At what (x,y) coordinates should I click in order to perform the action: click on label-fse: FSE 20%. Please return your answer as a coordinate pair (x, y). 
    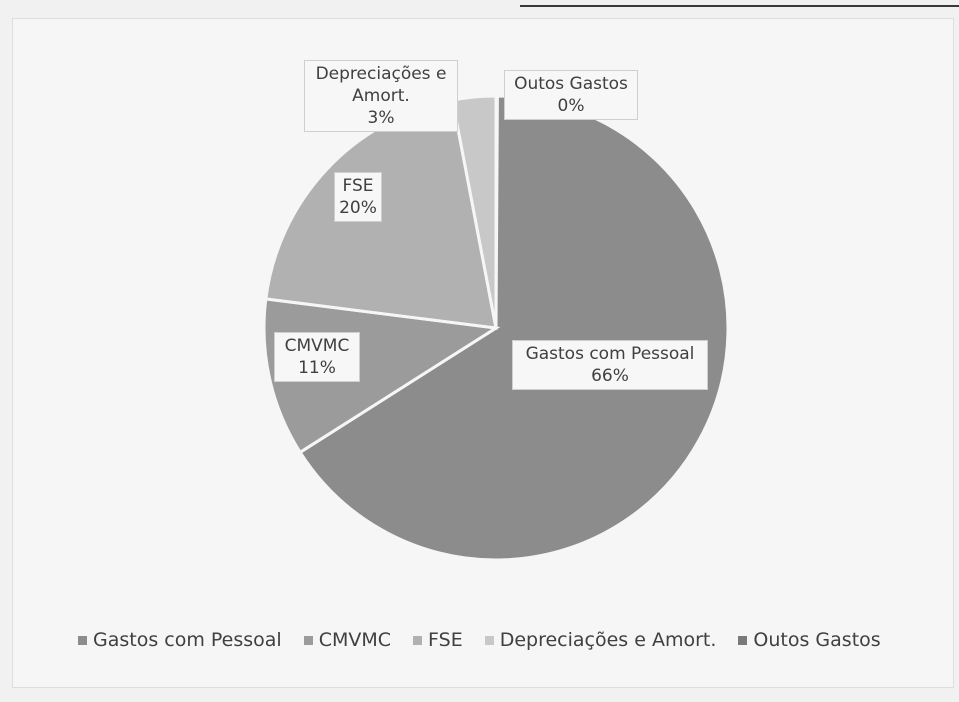
    Looking at the image, I should click on (358, 197).